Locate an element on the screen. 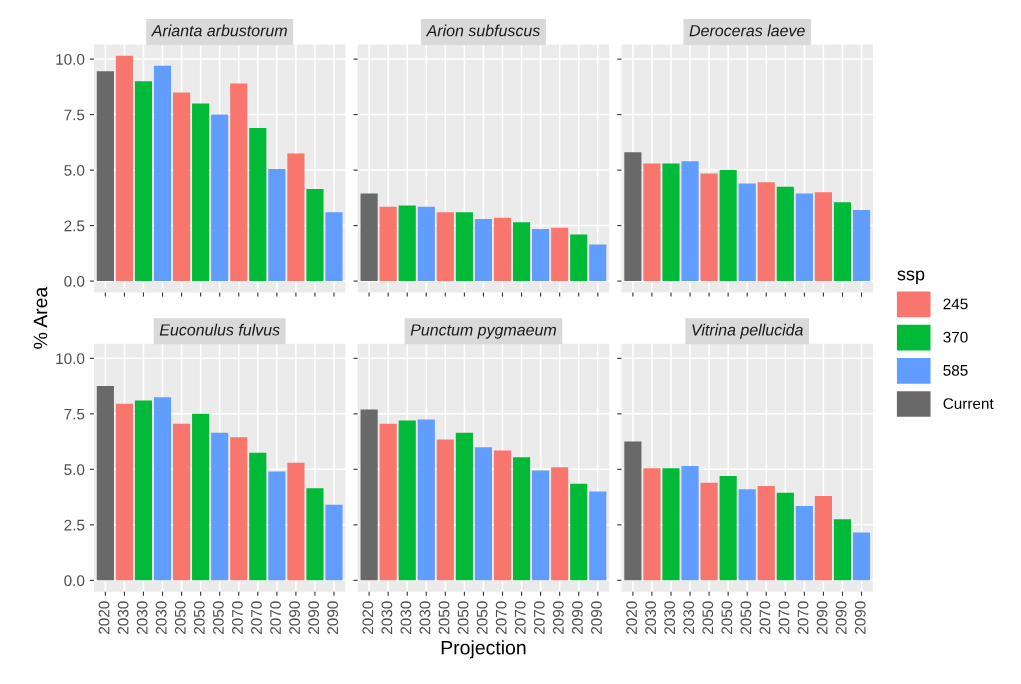 Image resolution: width=1021 pixels, height=684 pixels. chart-title: Deroceras laeve is located at coordinates (747, 30).